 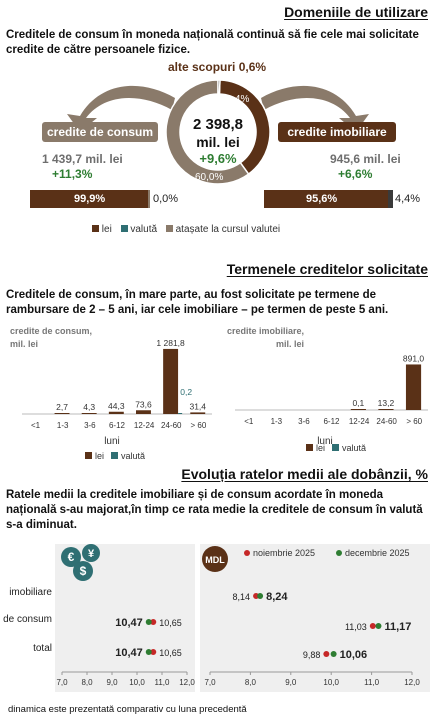 What do you see at coordinates (284, 553) in the screenshot?
I see `legend-nov: noiembrie 2025` at bounding box center [284, 553].